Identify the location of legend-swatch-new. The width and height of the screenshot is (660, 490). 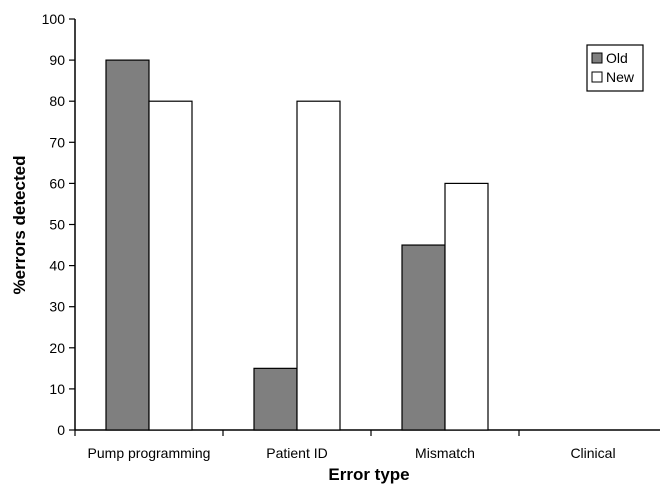
(597, 77).